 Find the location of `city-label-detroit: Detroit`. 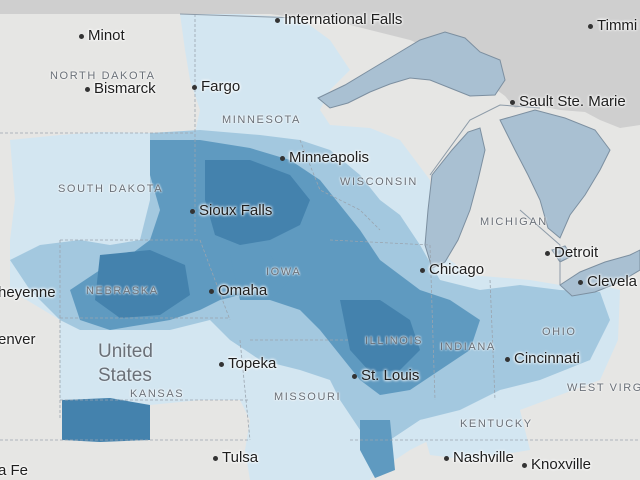

city-label-detroit: Detroit is located at coordinates (571, 252).